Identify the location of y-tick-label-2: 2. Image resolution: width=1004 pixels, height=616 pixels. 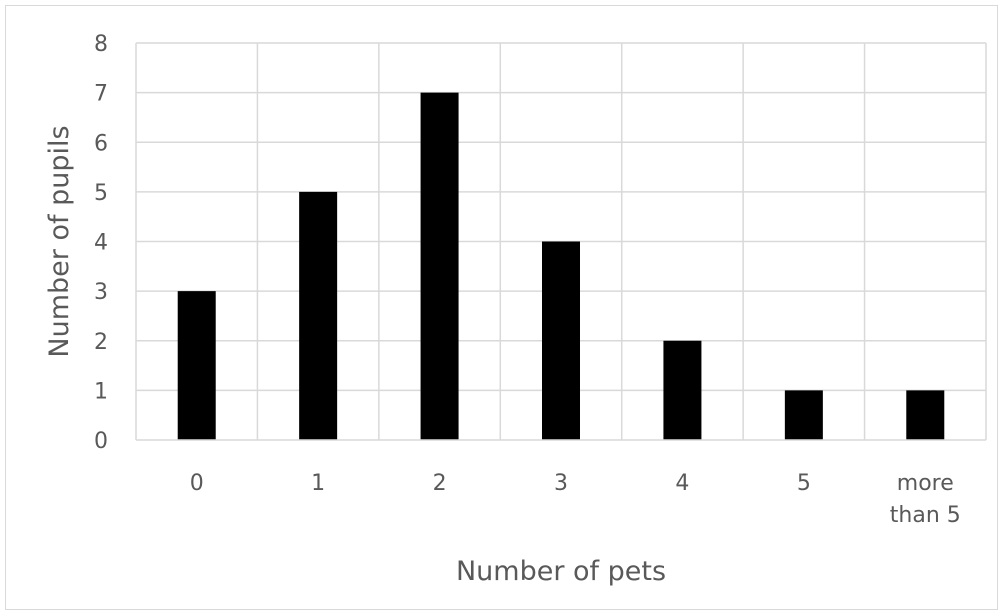
(101, 342).